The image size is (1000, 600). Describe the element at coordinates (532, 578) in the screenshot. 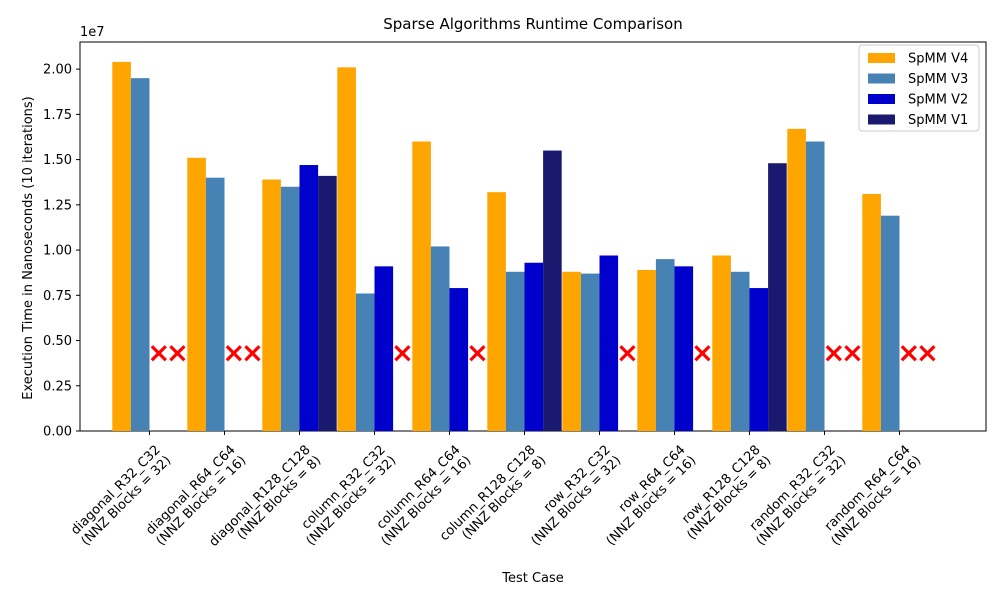

I see `x-axis-label: Test Case` at that location.